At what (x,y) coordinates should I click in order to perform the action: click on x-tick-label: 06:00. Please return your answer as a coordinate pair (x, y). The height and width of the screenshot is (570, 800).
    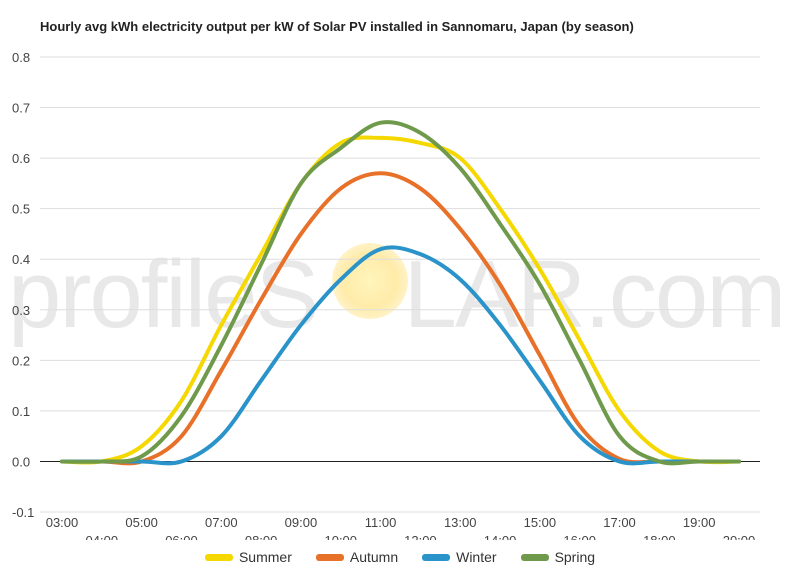
    Looking at the image, I should click on (181, 536).